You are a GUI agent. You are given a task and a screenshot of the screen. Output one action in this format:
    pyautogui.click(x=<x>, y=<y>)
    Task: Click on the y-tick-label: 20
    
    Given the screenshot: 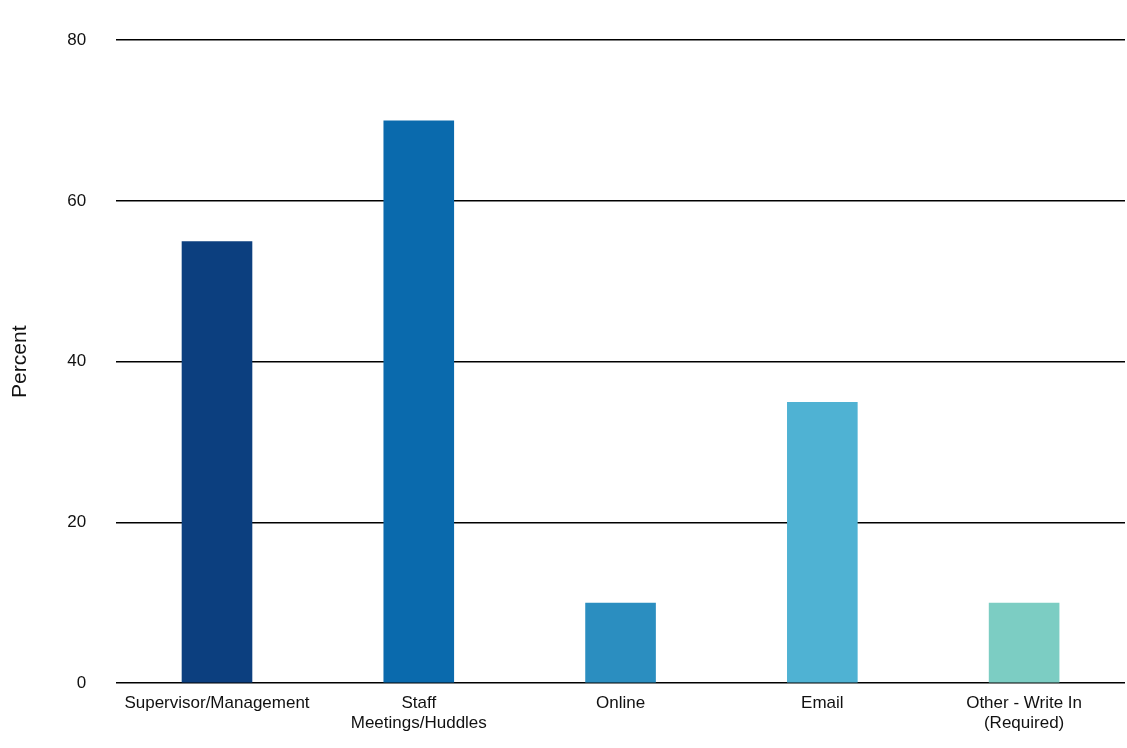 What is the action you would take?
    pyautogui.click(x=77, y=522)
    